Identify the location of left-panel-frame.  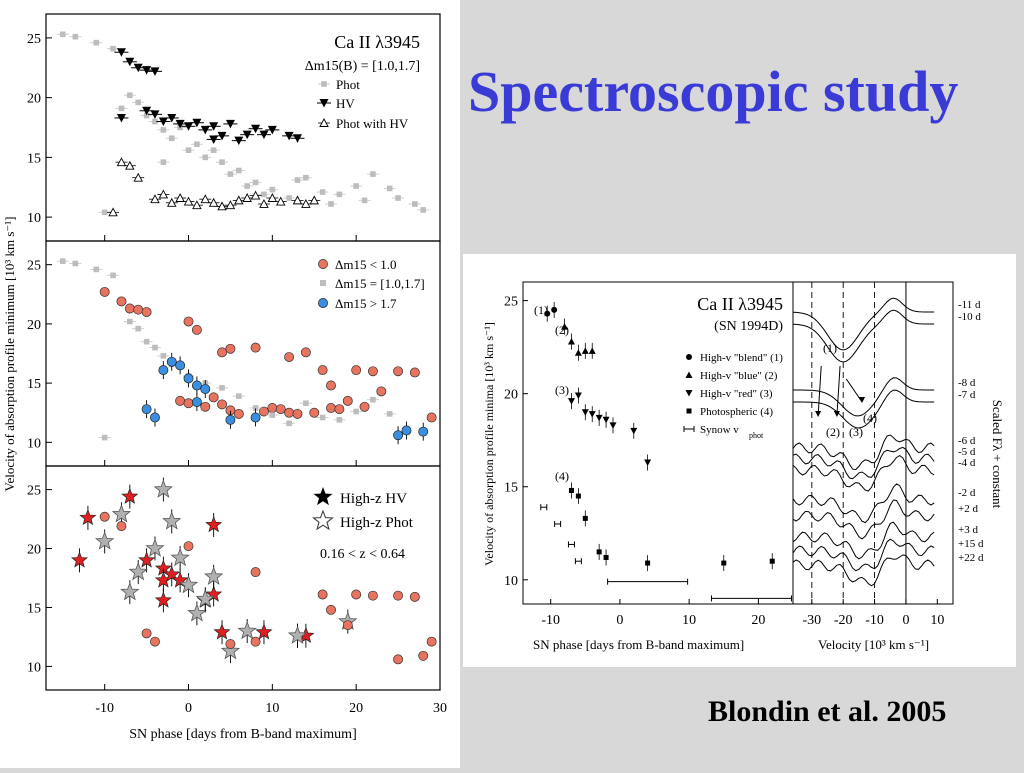
(243, 578).